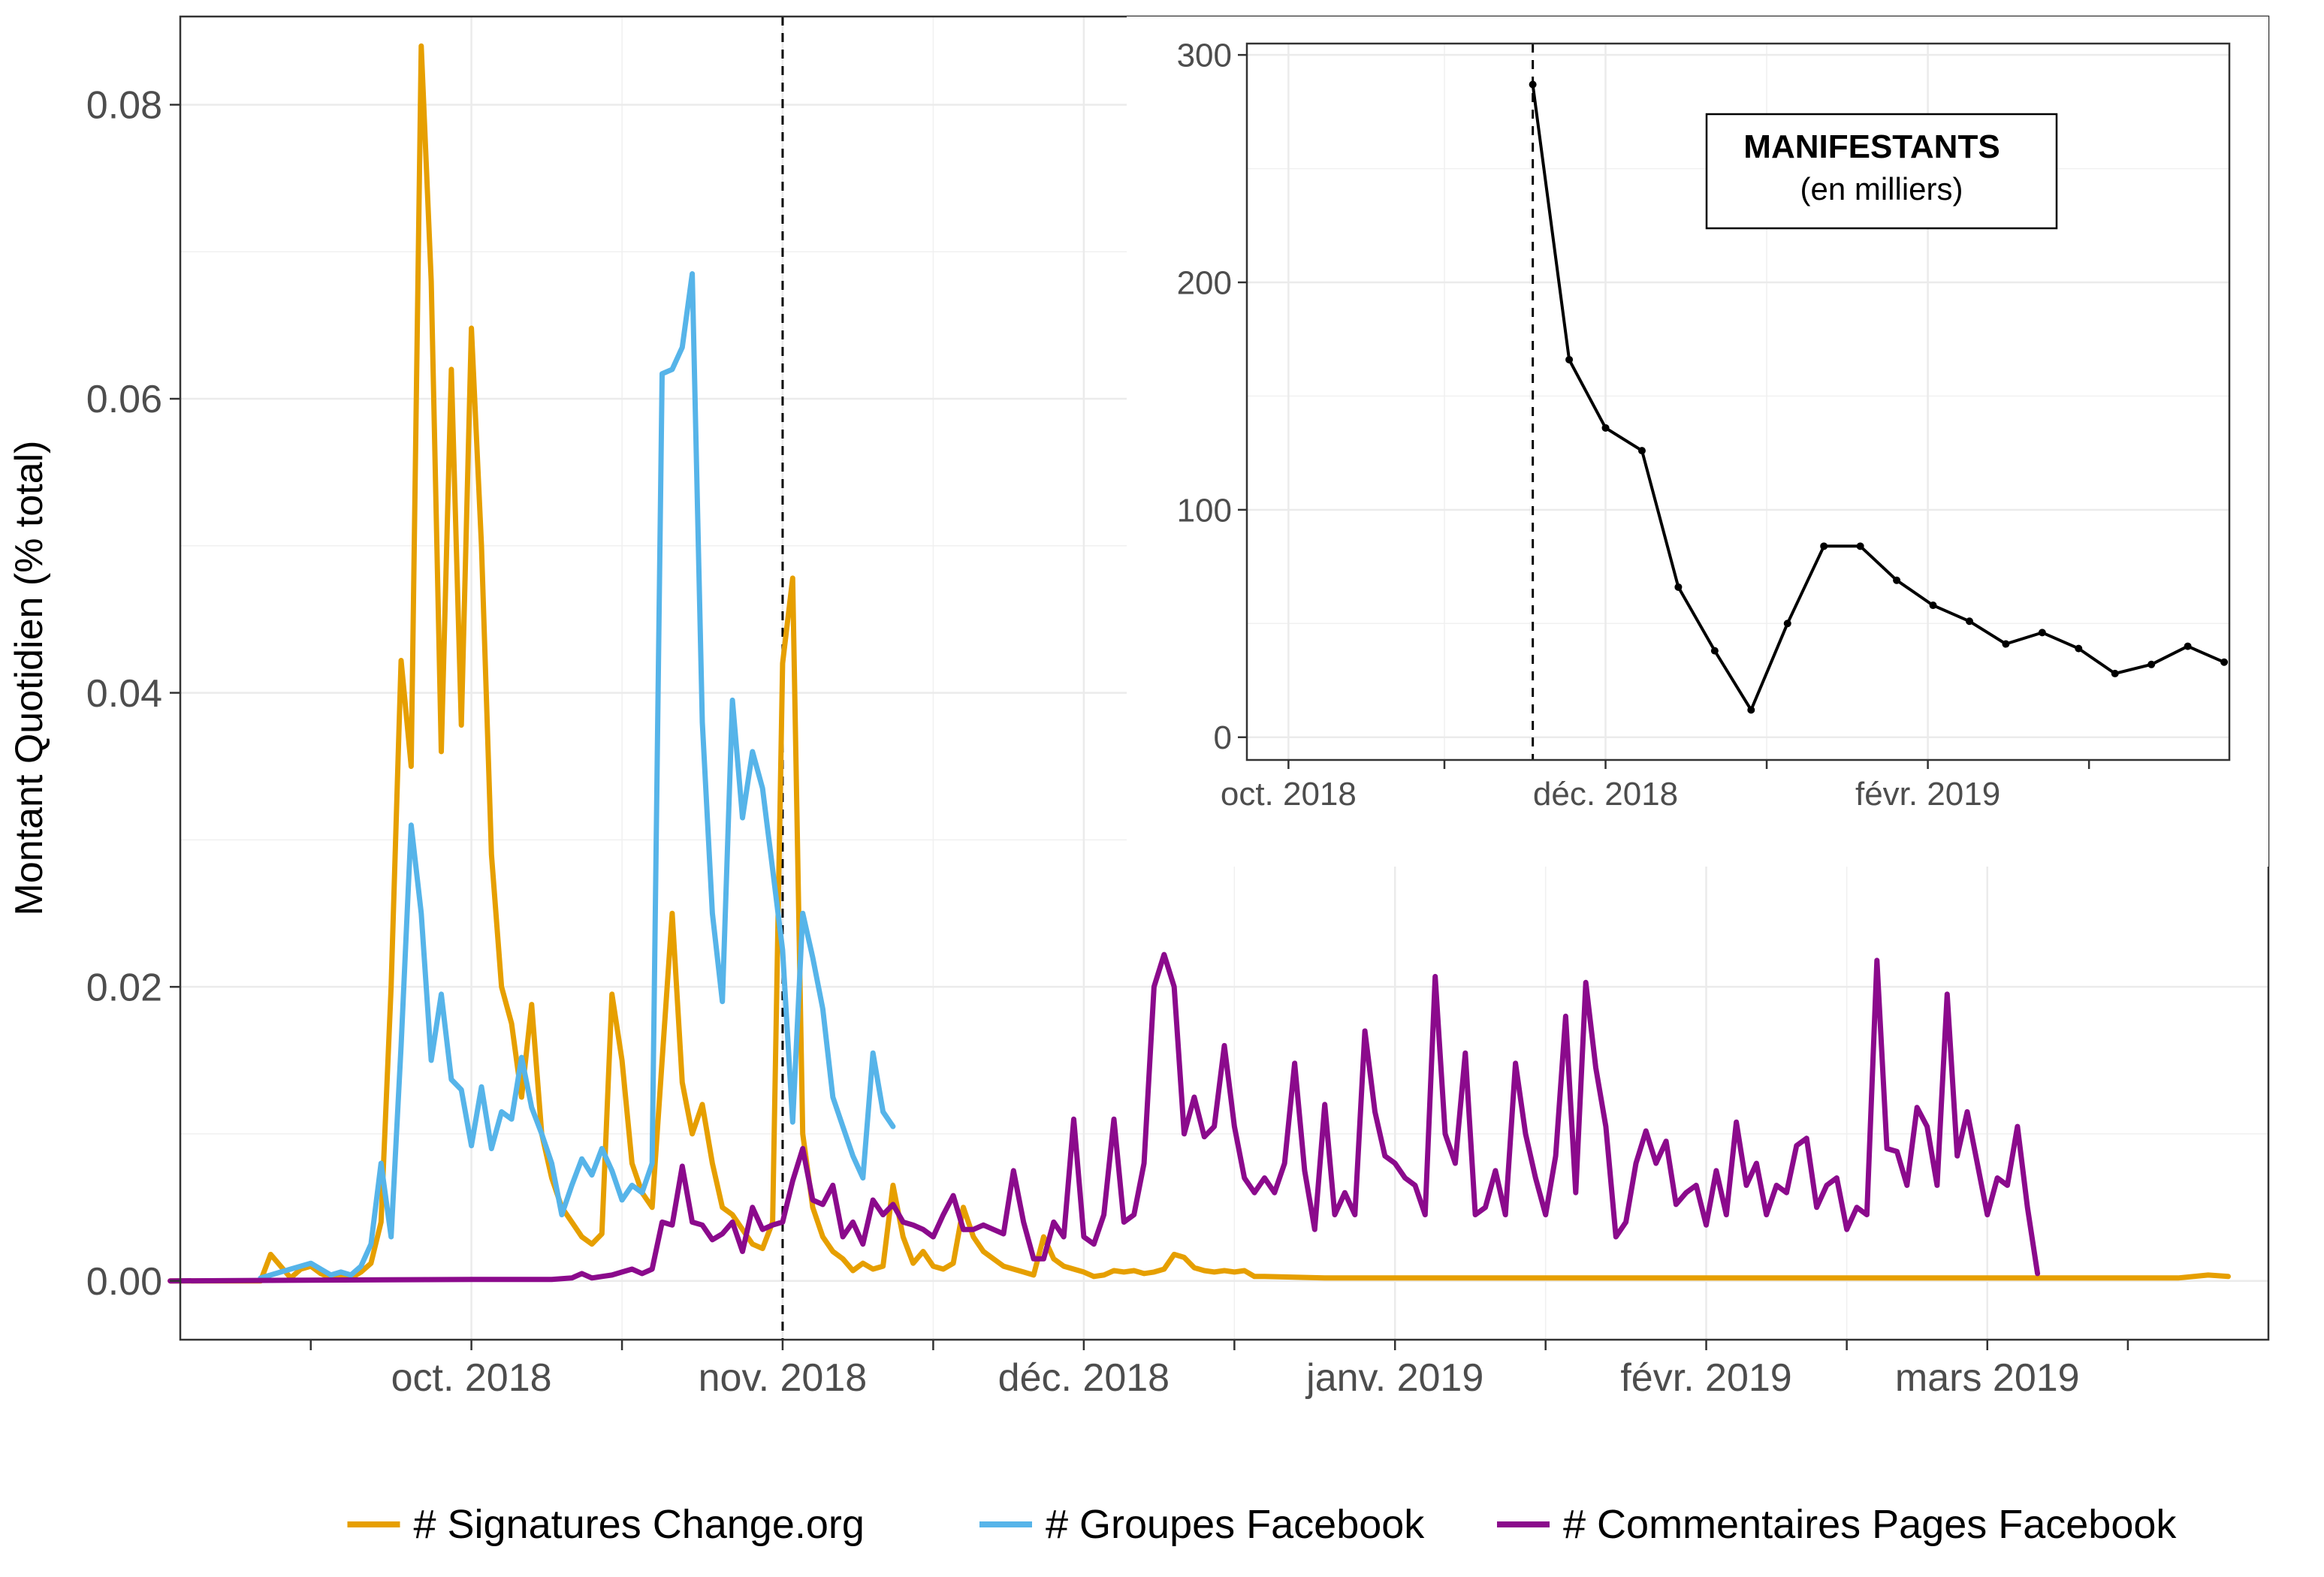 The image size is (2324, 1577). I want to click on inset-series-line, so click(1879, 397).